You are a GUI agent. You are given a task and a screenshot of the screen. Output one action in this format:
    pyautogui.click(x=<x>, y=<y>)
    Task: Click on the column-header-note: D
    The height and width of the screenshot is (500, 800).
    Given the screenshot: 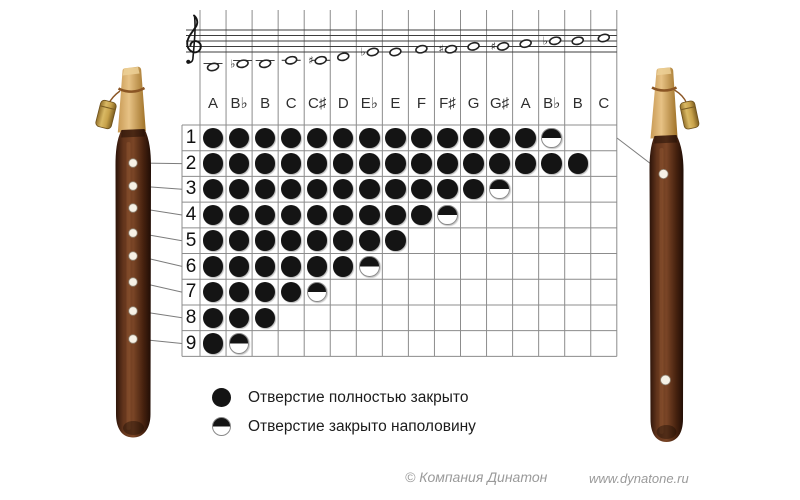 What is the action you would take?
    pyautogui.click(x=343, y=103)
    